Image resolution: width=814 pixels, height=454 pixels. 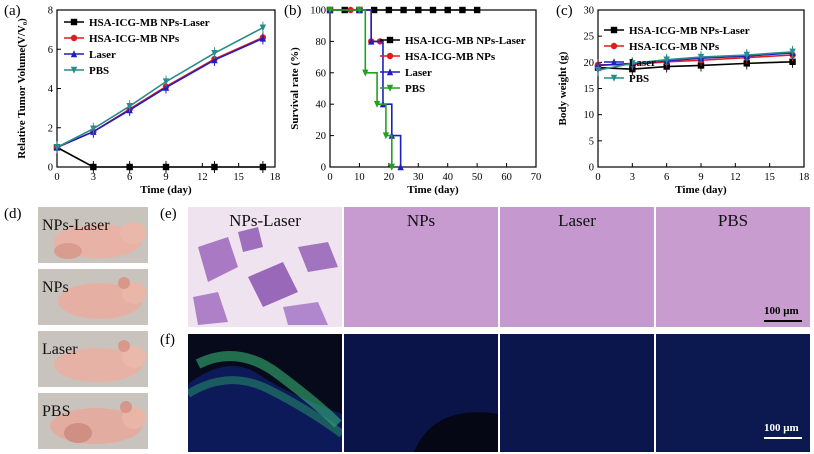 What do you see at coordinates (577, 267) in the screenshot?
I see `he-tile-laser: Laser` at bounding box center [577, 267].